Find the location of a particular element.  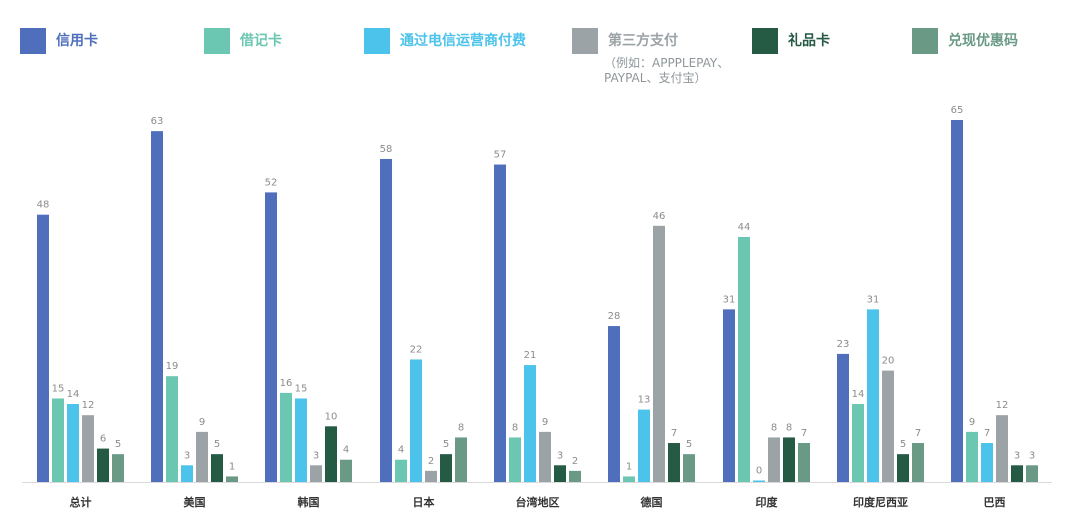

data-label: 58 is located at coordinates (386, 149).